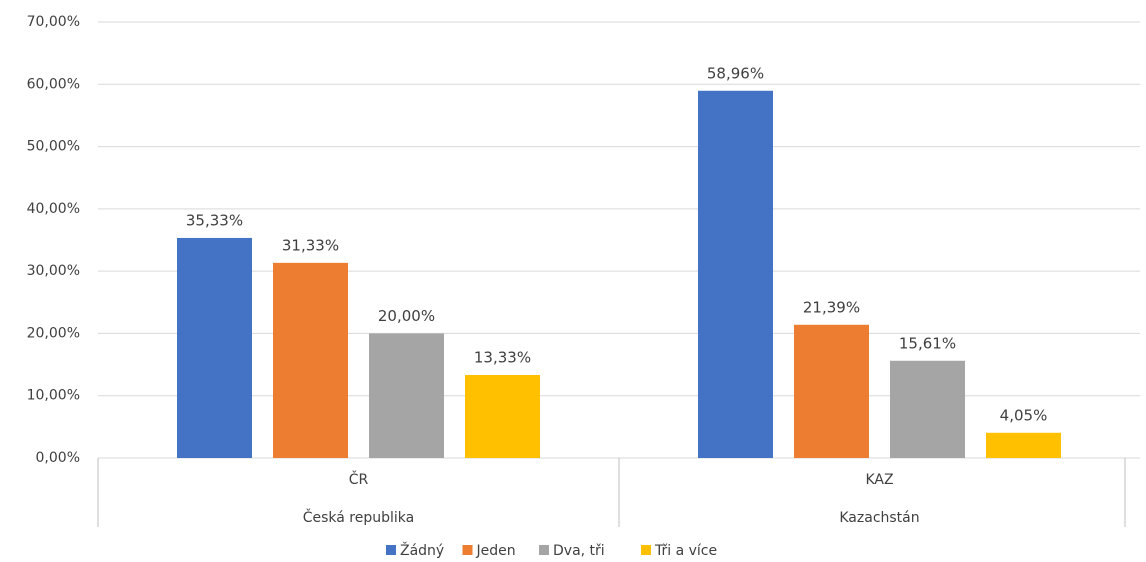 This screenshot has height=562, width=1146. I want to click on data-label: 31,33%, so click(310, 245).